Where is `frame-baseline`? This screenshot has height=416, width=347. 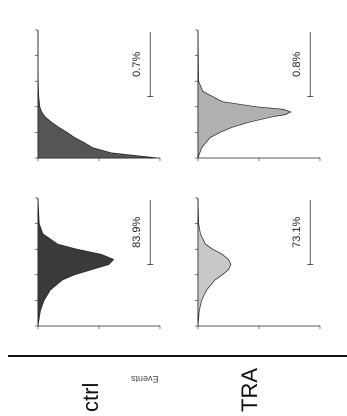
frame-baseline is located at coordinates (177, 356).